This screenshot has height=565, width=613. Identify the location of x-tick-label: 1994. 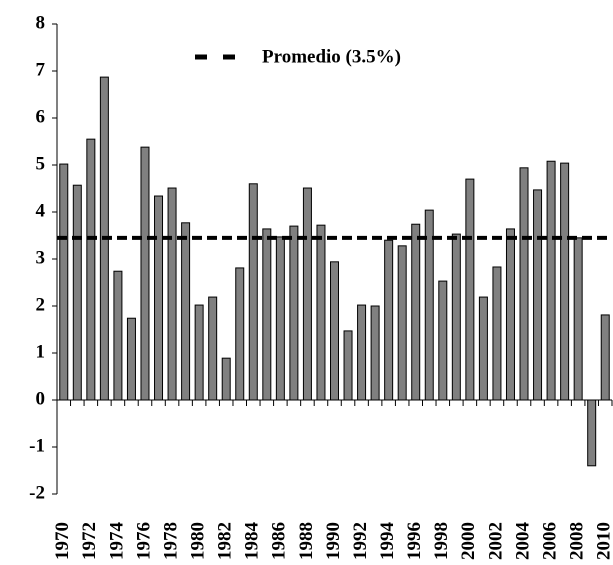
(387, 541).